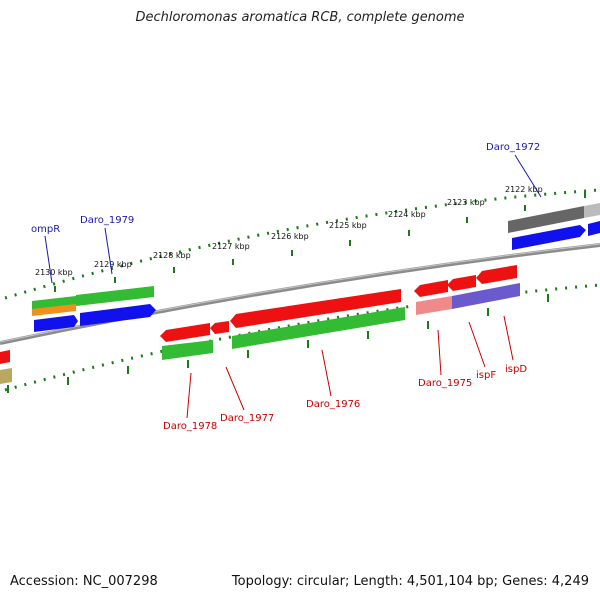 The height and width of the screenshot is (600, 600). What do you see at coordinates (189, 395) in the screenshot?
I see `leader-Daro_1978` at bounding box center [189, 395].